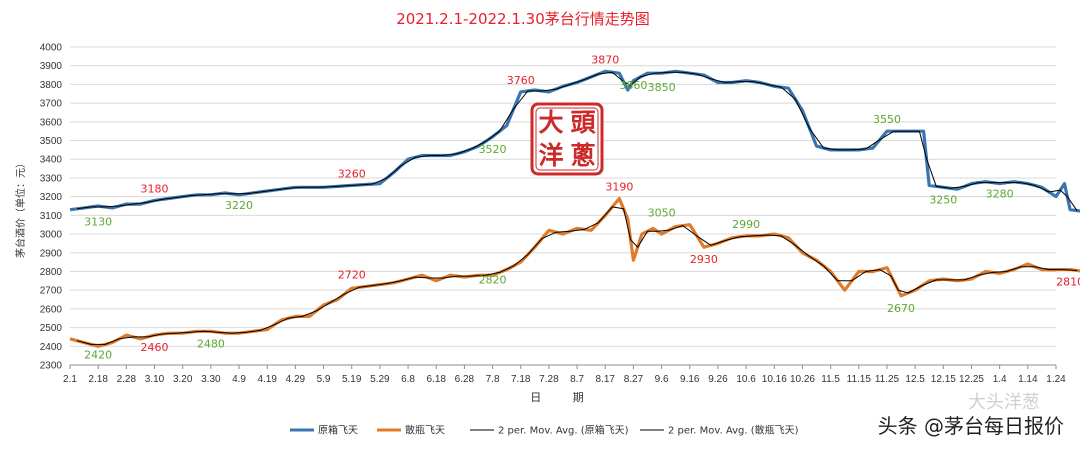 Image resolution: width=1080 pixels, height=450 pixels. Describe the element at coordinates (605, 59) in the screenshot. I see `data-label: 3870` at that location.